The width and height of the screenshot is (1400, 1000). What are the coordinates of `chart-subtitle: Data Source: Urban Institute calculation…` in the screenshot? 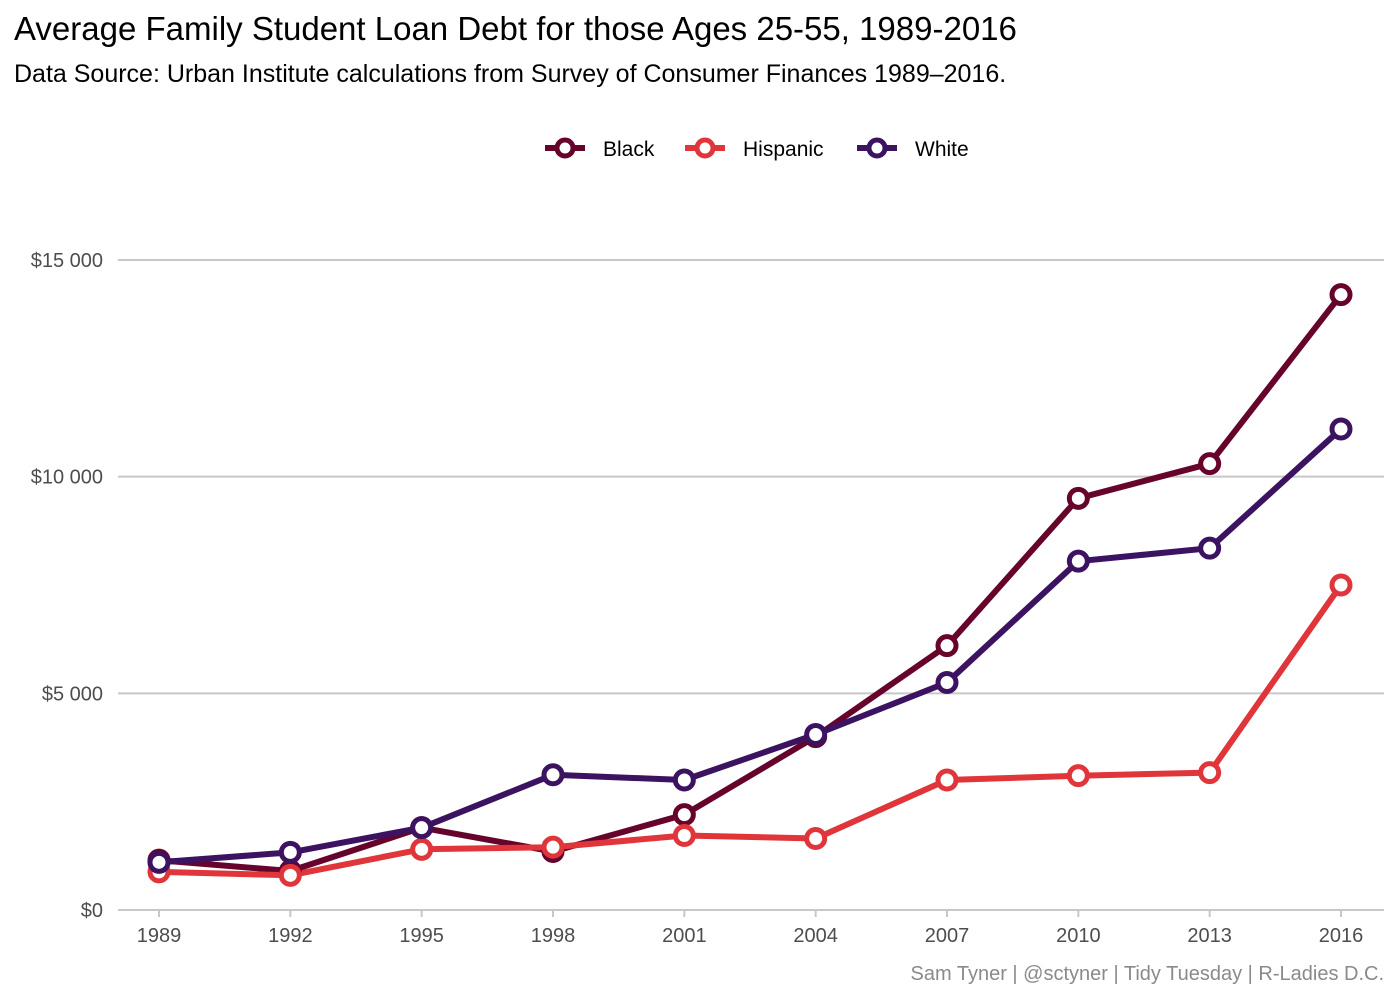 It's located at (510, 74).